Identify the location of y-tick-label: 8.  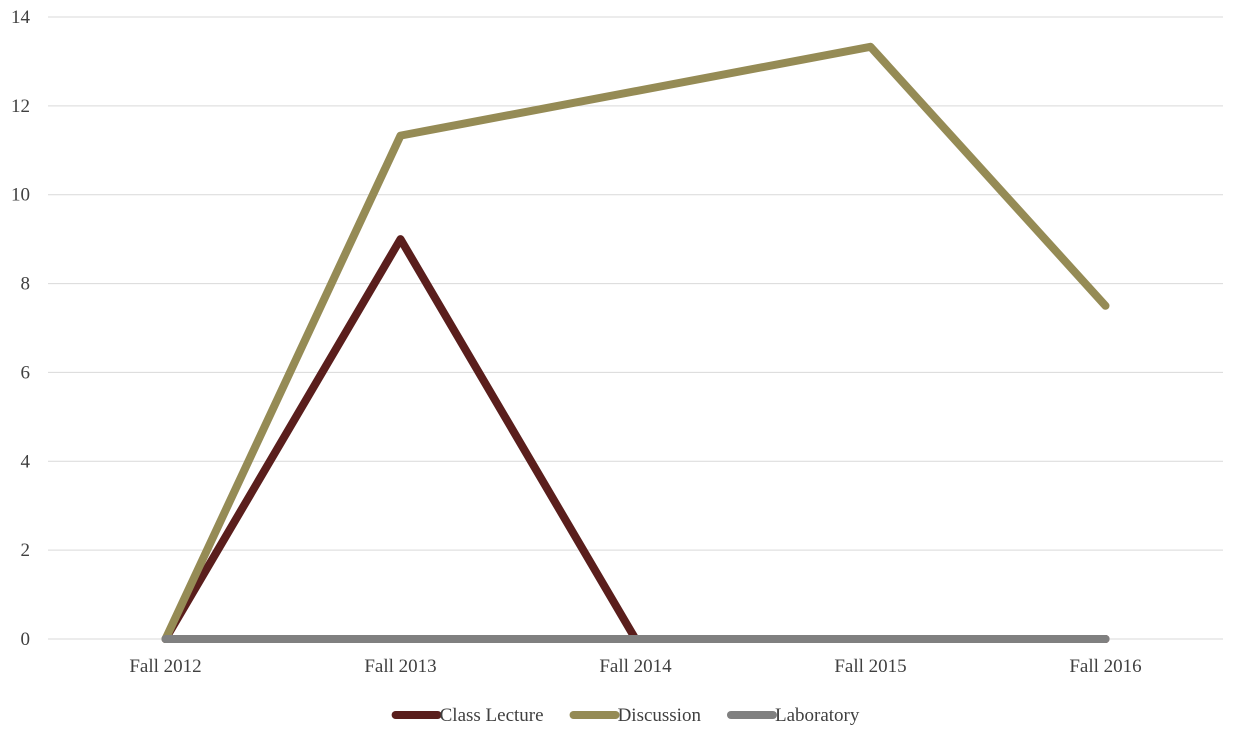
(26, 284).